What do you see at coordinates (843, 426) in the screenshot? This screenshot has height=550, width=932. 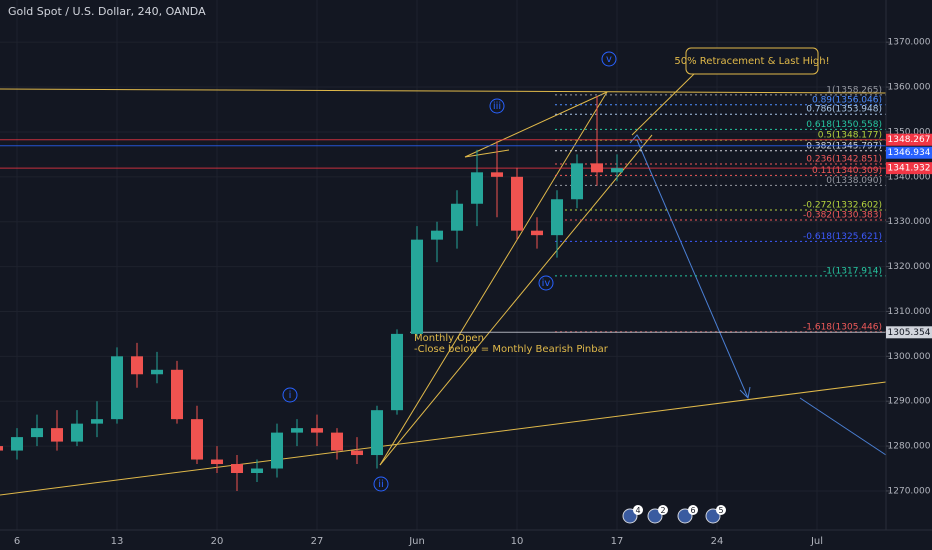 I see `projection-line` at bounding box center [843, 426].